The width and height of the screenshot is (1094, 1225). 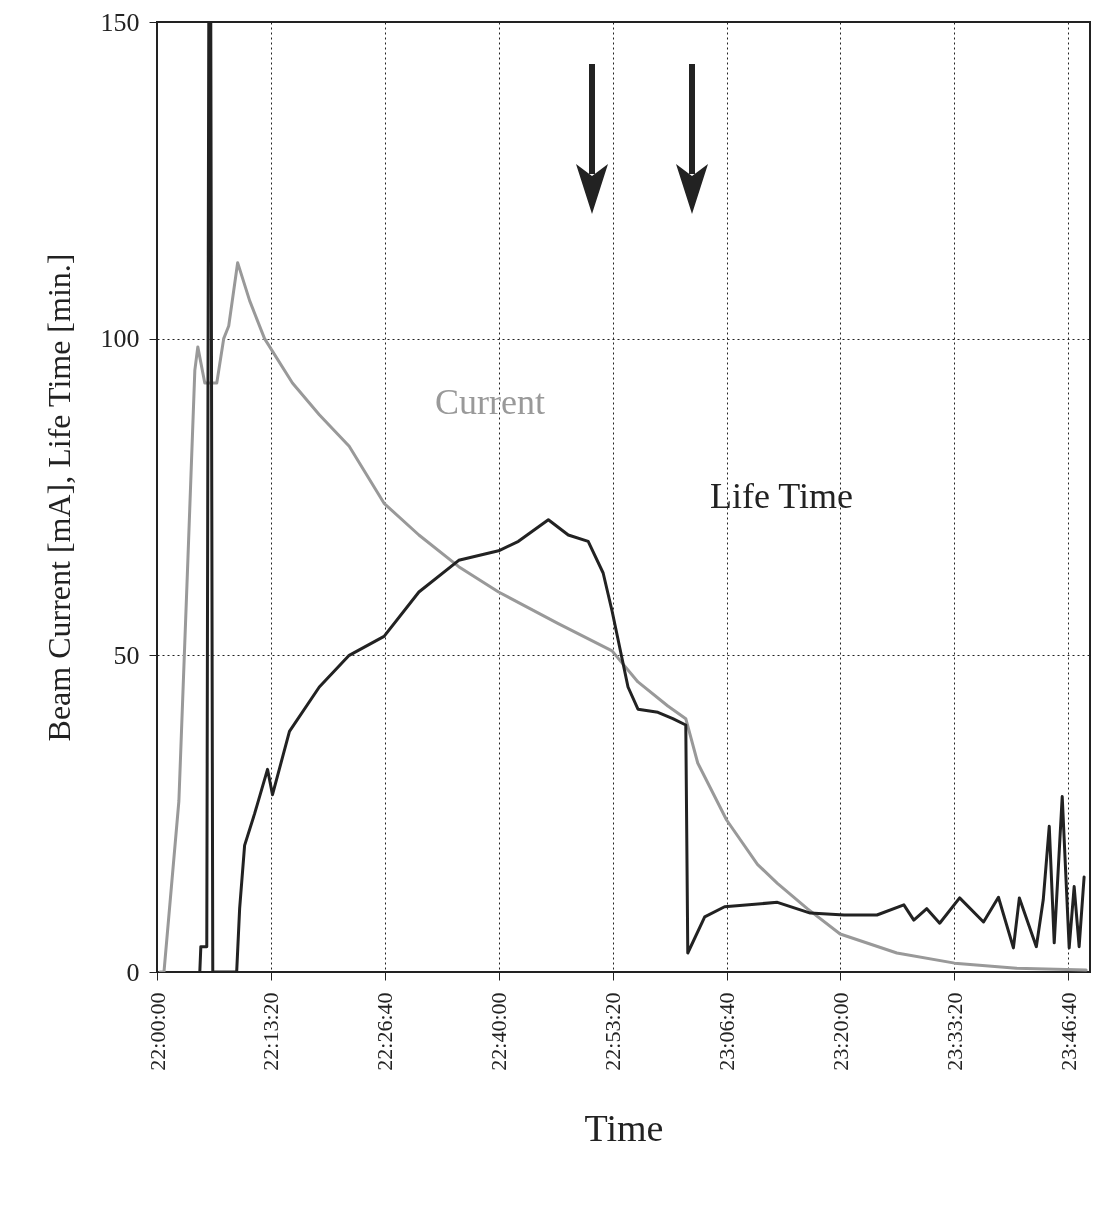 What do you see at coordinates (133, 972) in the screenshot?
I see `y-tick-label: 0` at bounding box center [133, 972].